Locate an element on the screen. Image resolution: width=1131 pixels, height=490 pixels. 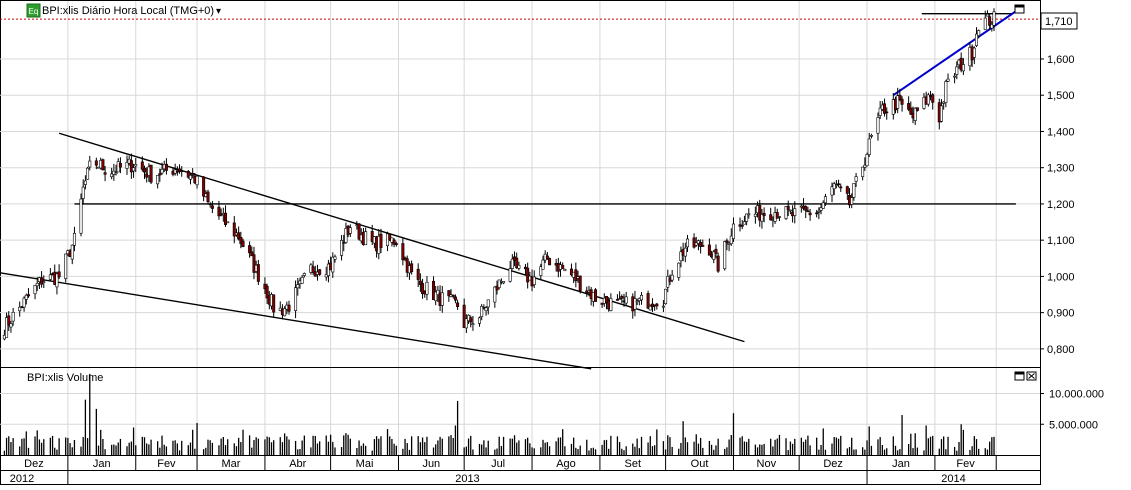
channel-lower-line is located at coordinates (296, 321).